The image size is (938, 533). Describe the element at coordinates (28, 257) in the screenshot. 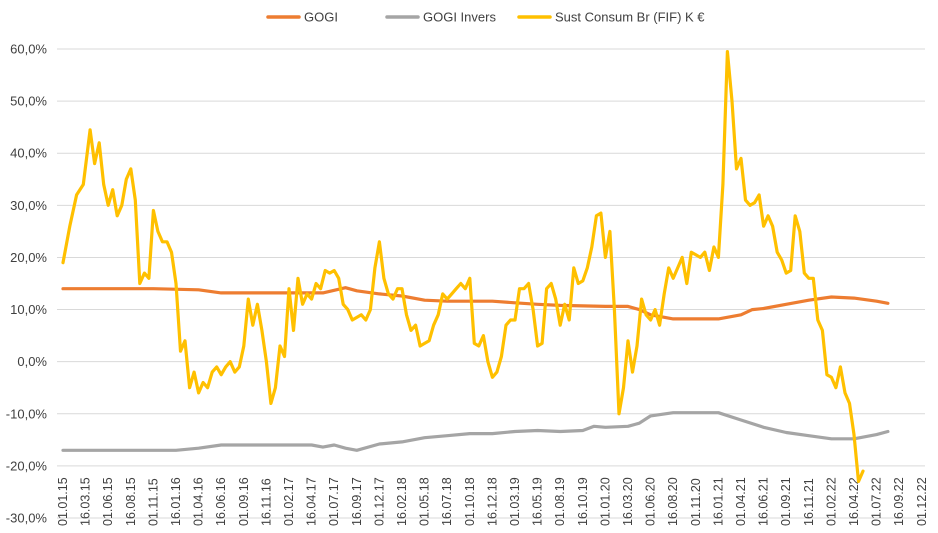

I see `y-tick-label: 20,0%` at that location.